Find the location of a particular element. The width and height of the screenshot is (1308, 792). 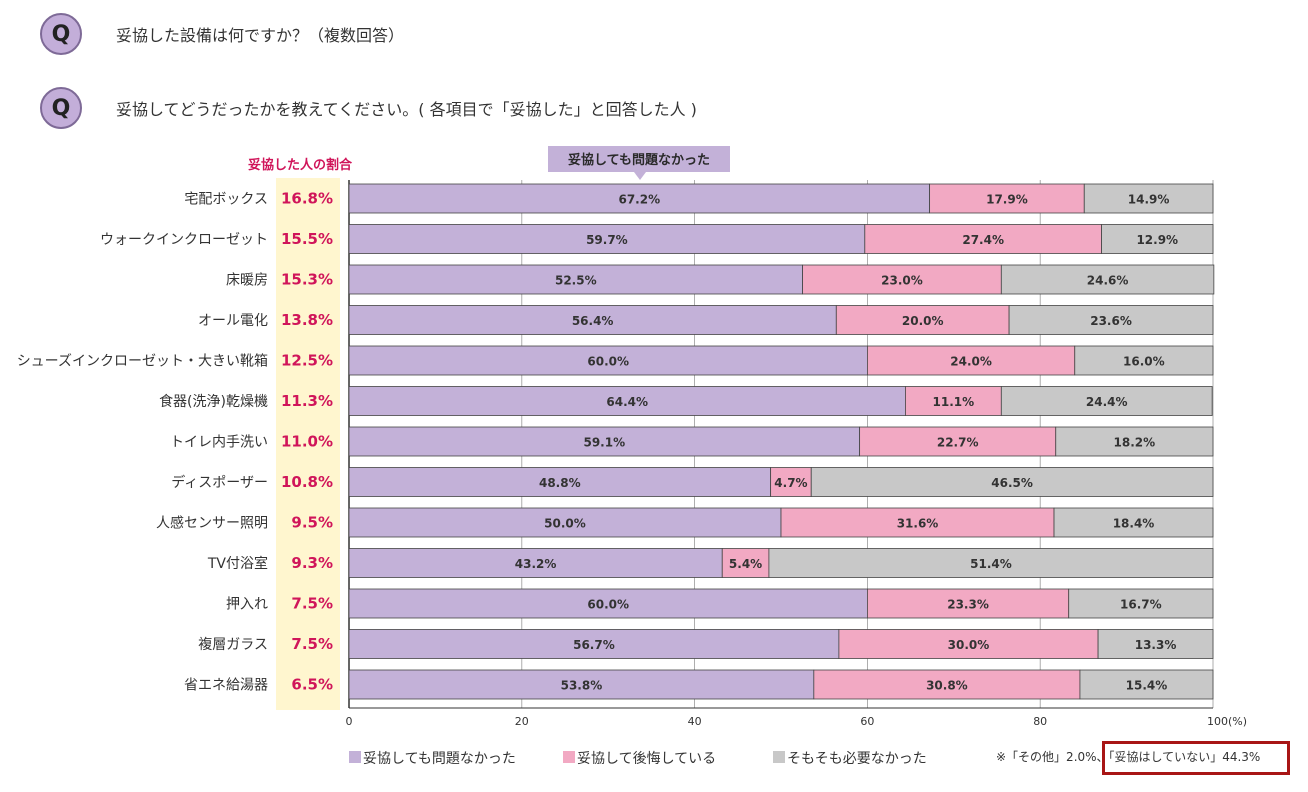

data-label: 17.9% is located at coordinates (1007, 200).